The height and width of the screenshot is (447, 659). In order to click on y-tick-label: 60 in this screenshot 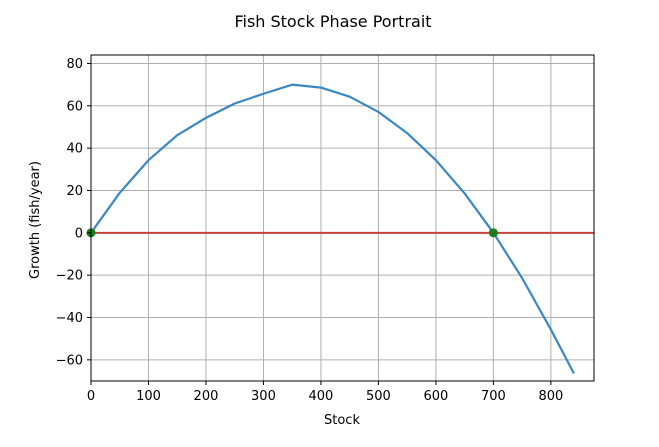, I will do `click(74, 106)`.